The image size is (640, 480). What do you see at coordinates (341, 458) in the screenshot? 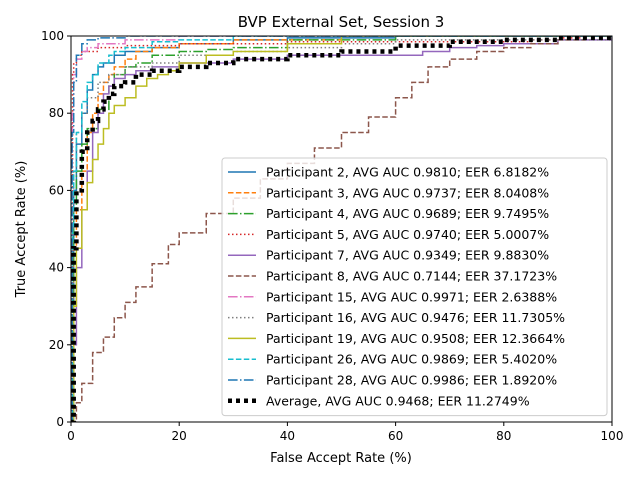
I see `x-axis-label: False Accept Rate (%)` at bounding box center [341, 458].